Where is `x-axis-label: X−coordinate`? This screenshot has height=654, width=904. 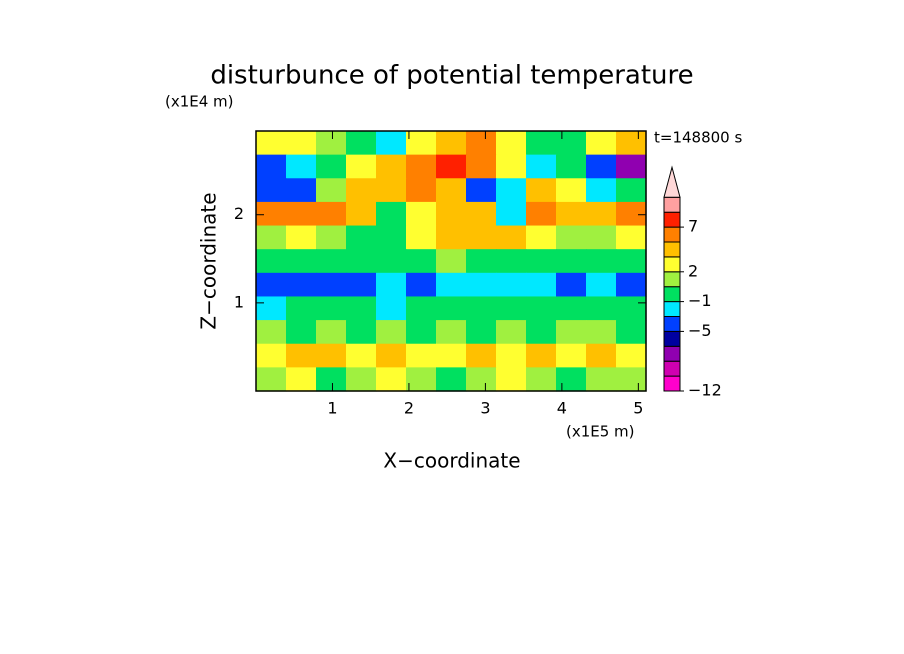
x-axis-label: X−coordinate is located at coordinates (451, 461).